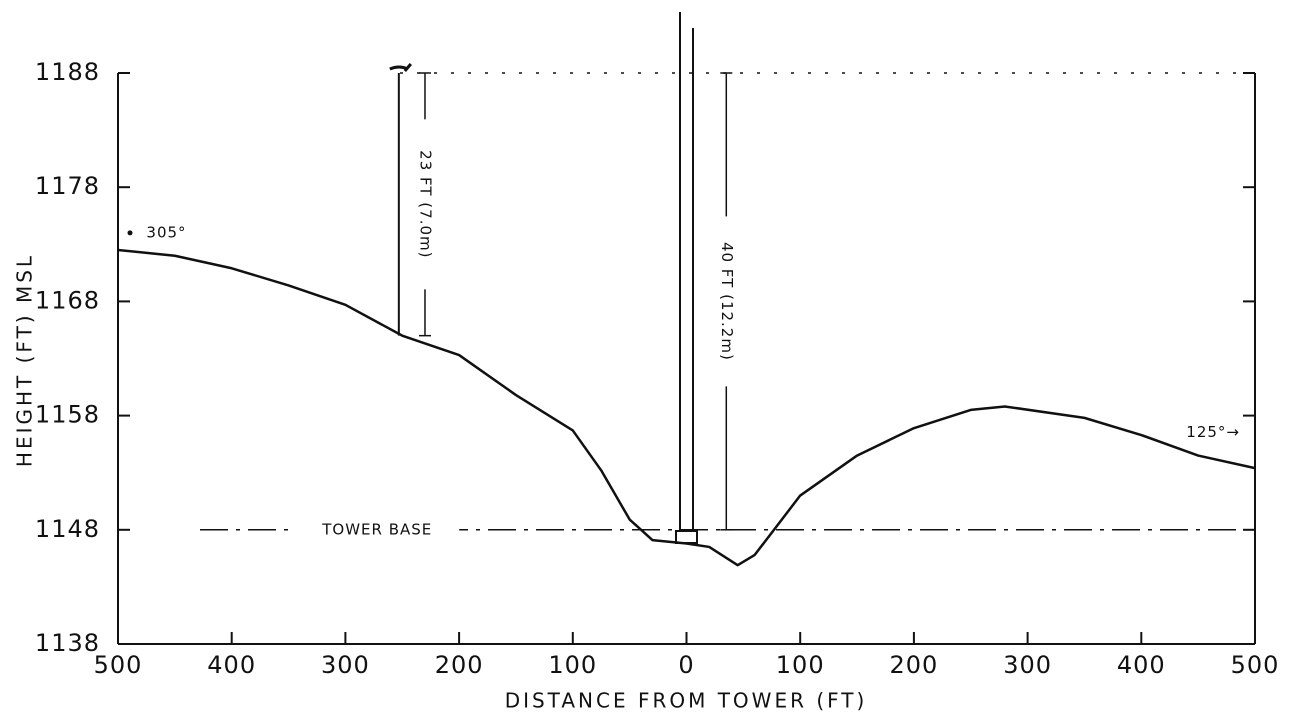 The width and height of the screenshot is (1290, 718). What do you see at coordinates (67, 643) in the screenshot?
I see `y-tick-label: 1138` at bounding box center [67, 643].